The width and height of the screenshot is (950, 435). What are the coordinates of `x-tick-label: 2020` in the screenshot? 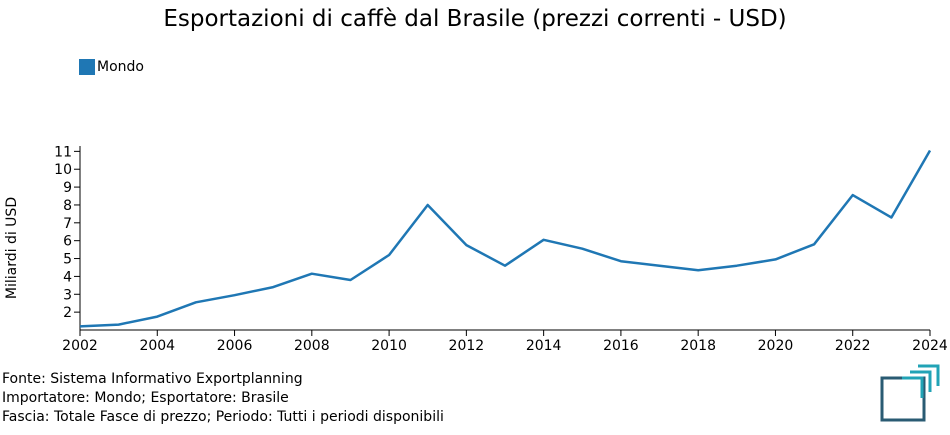 It's located at (776, 346).